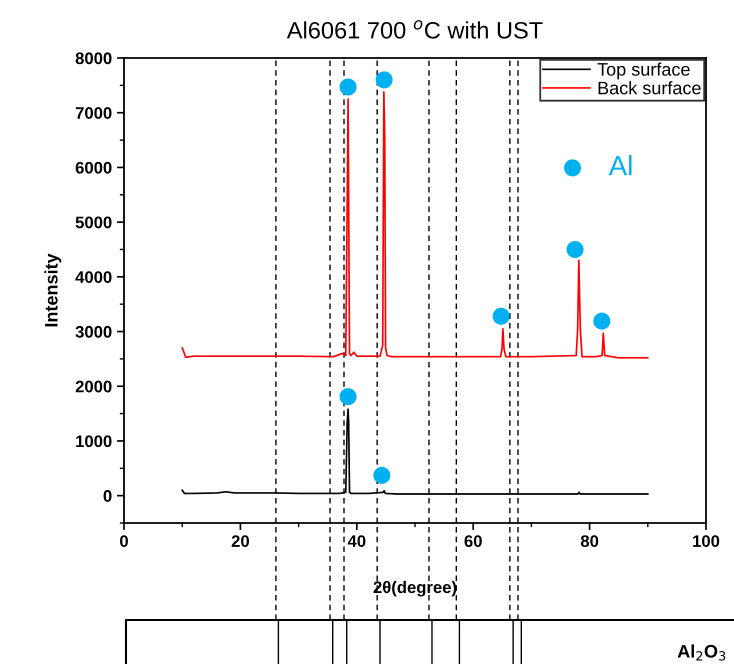  Describe the element at coordinates (415, 588) in the screenshot. I see `x-axis-title: 2θ(degree)` at that location.